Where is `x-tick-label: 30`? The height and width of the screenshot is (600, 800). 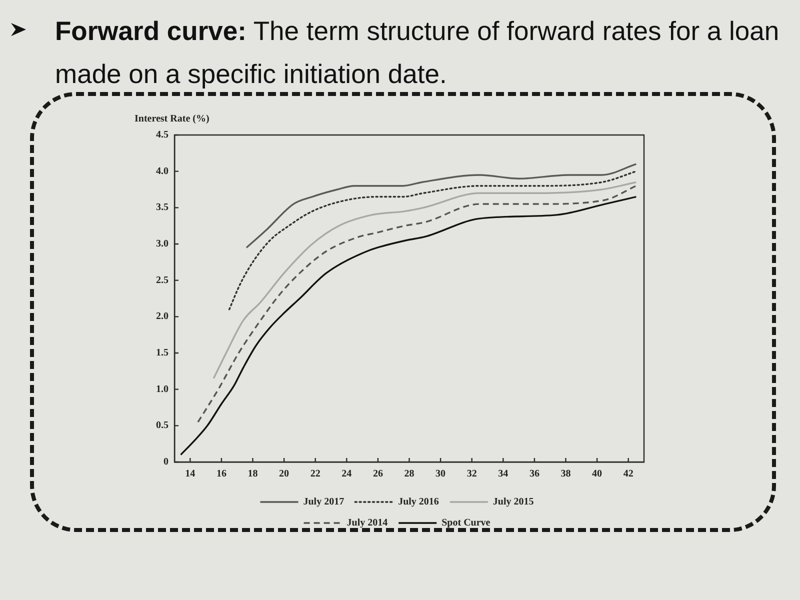 x-tick-label: 30 is located at coordinates (441, 474).